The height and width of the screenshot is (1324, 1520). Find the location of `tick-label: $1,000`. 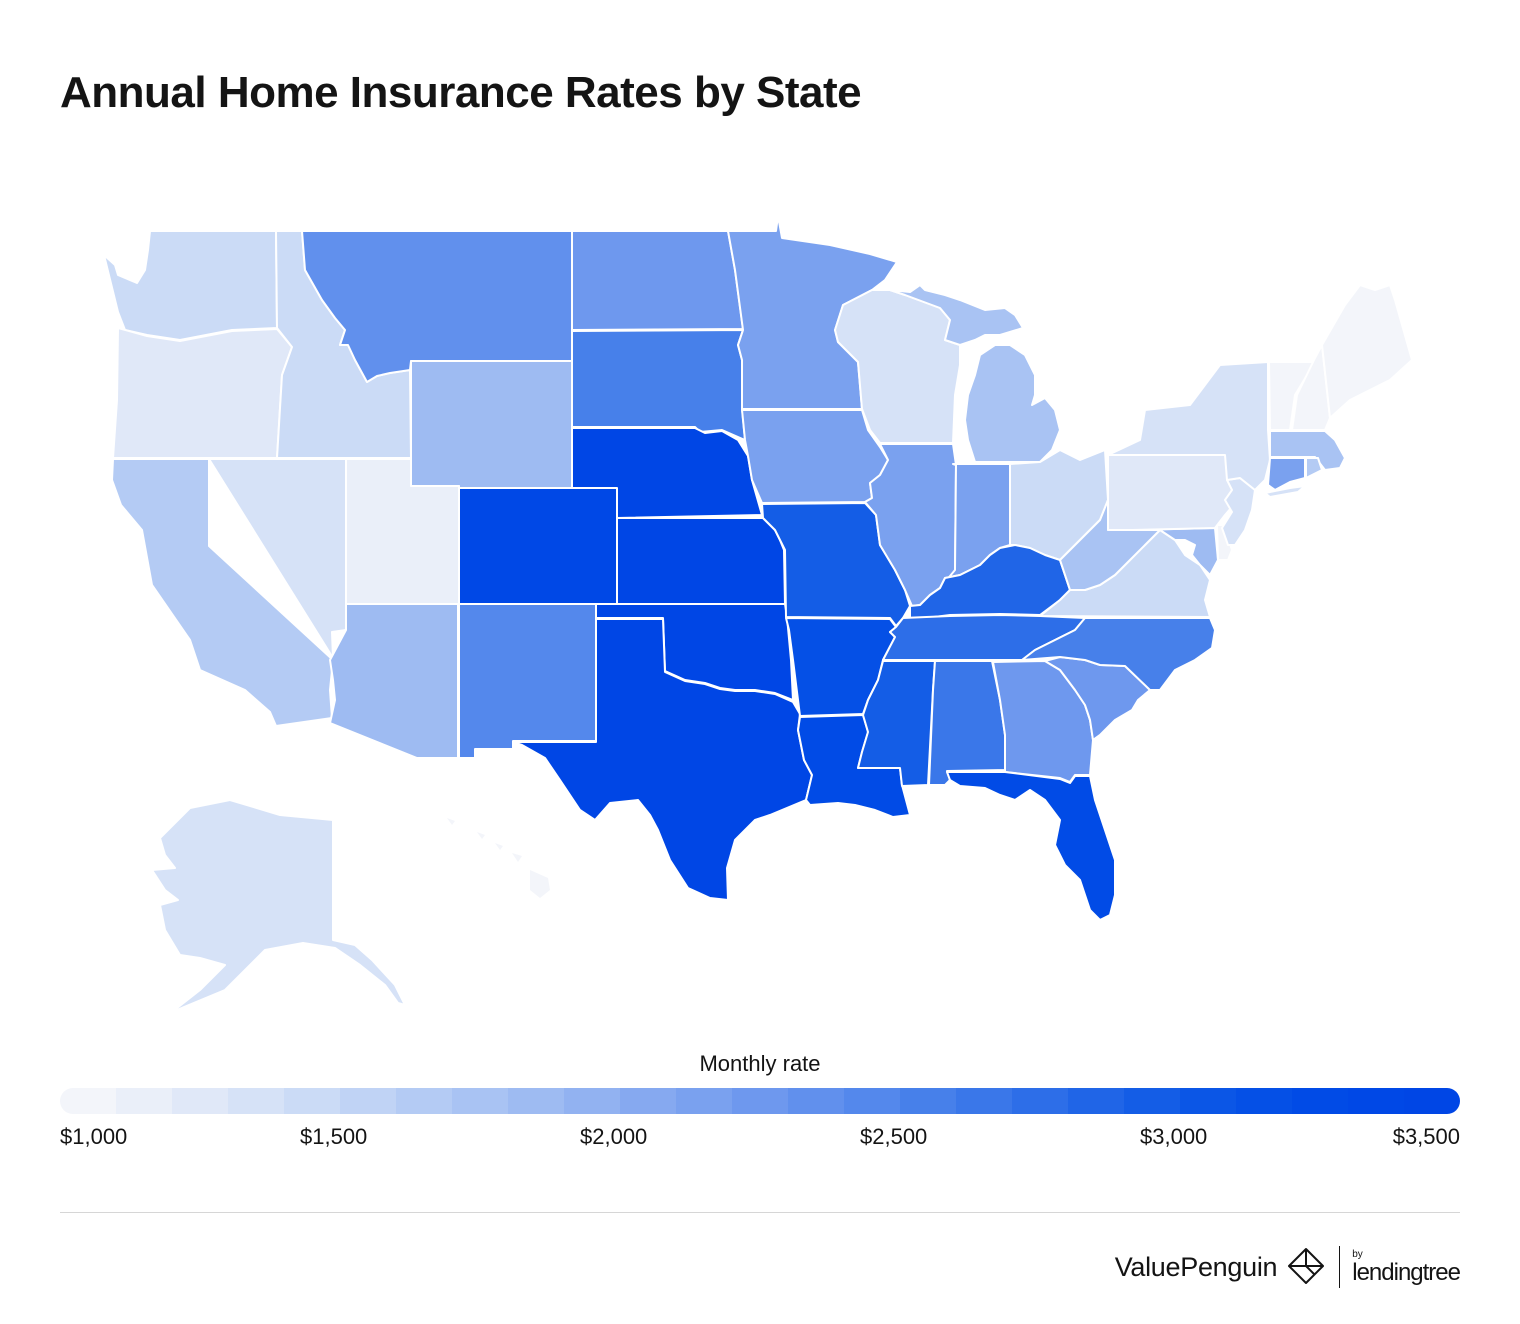

tick-label: $1,000 is located at coordinates (94, 1136).